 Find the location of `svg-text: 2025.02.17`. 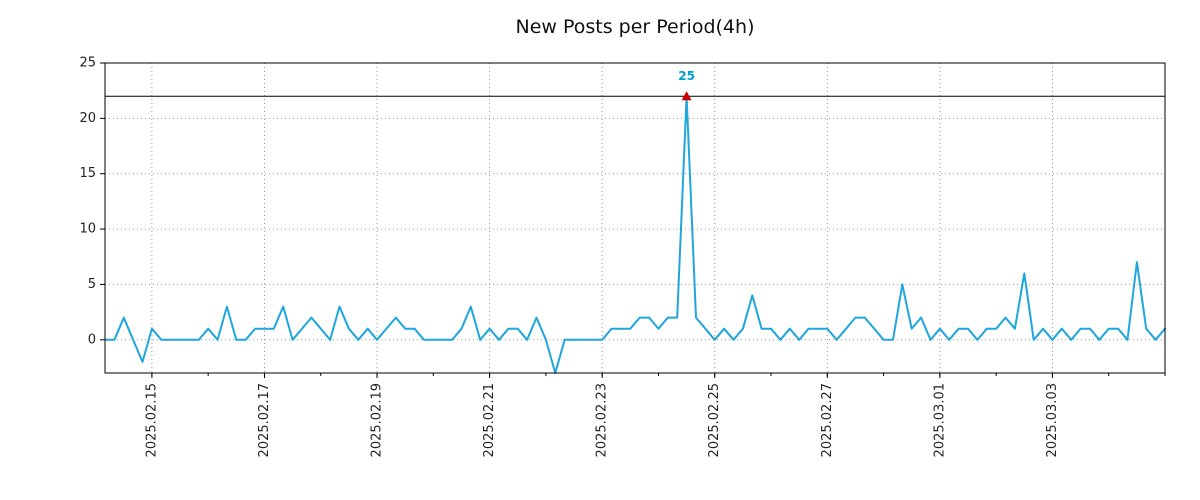

svg-text: 2025.02.17 is located at coordinates (264, 420).